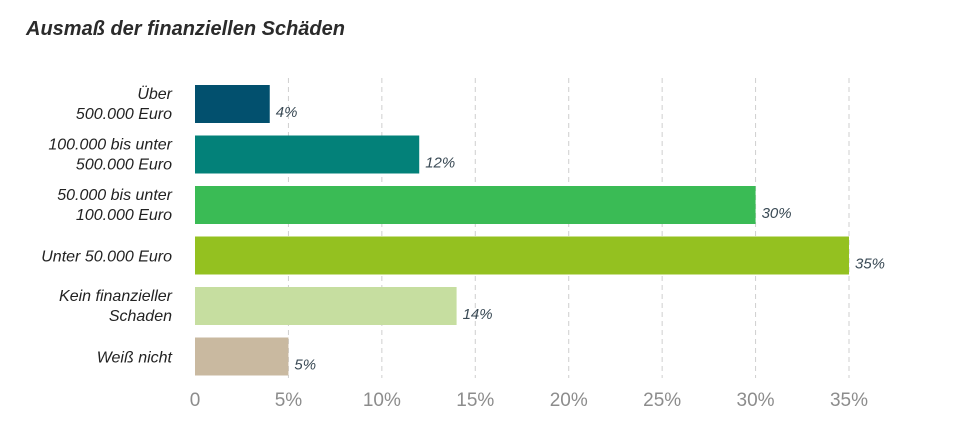  I want to click on category-label: Unter 50.000 Euro, so click(106, 257).